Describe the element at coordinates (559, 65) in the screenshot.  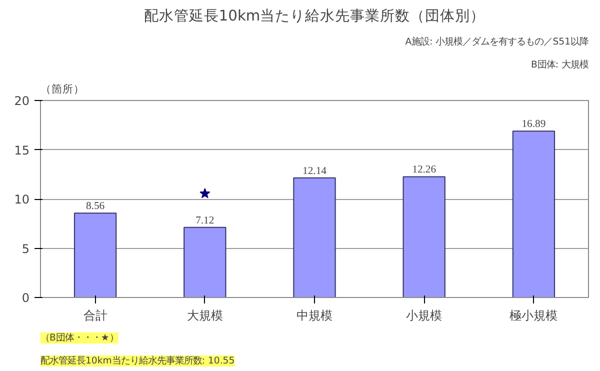
I see `text: B団体: 大規模` at that location.